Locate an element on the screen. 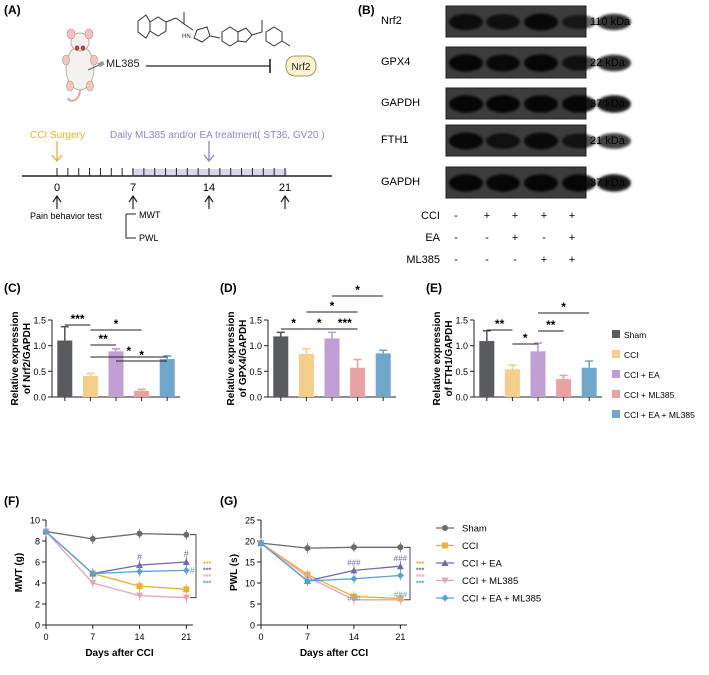  test-bracket is located at coordinates (130, 226).